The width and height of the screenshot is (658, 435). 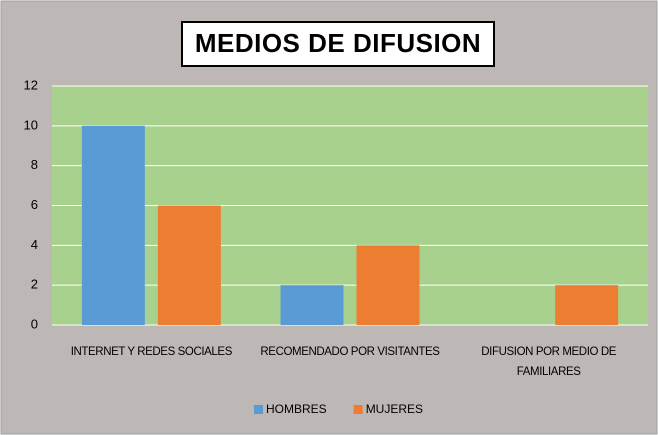 I want to click on y-tick-label: 4, so click(x=34, y=244).